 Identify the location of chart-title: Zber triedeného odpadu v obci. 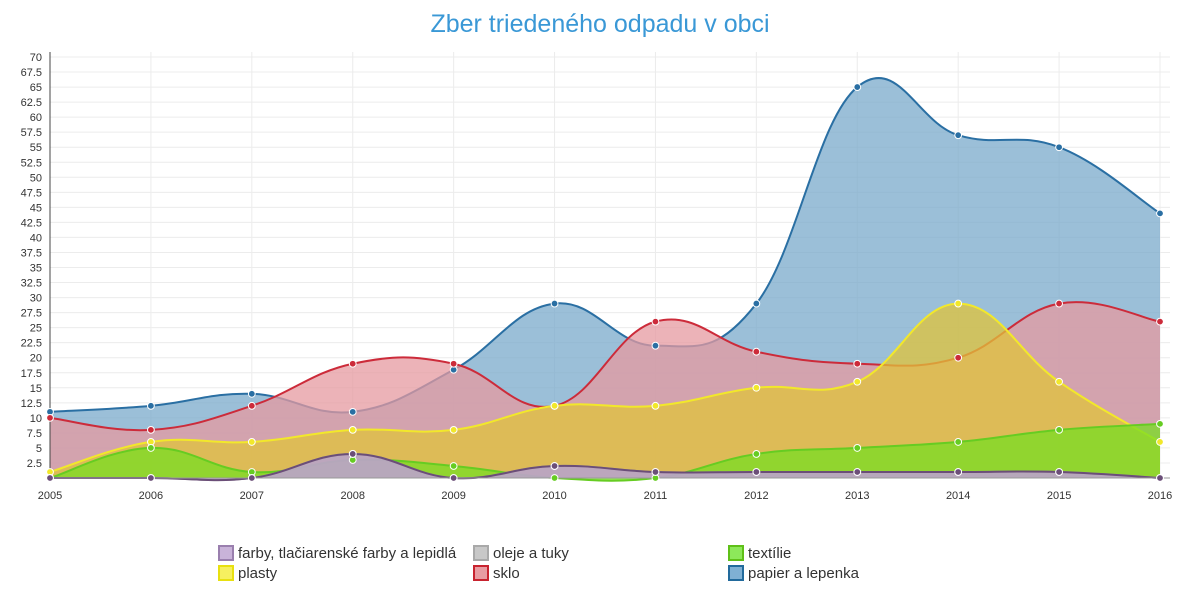
(600, 24).